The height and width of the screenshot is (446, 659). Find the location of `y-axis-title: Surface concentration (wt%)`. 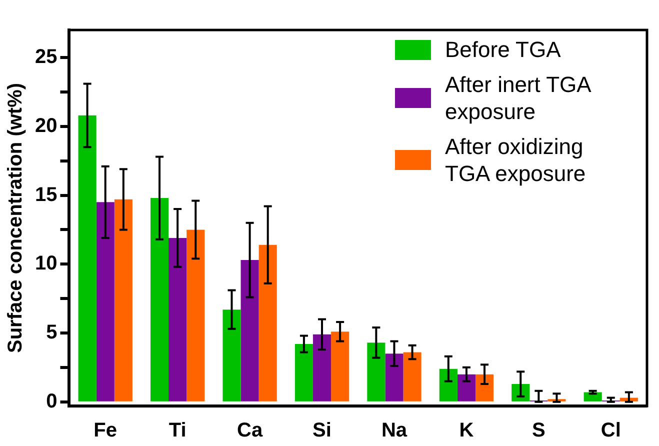

y-axis-title: Surface concentration (wt%) is located at coordinates (15, 218).